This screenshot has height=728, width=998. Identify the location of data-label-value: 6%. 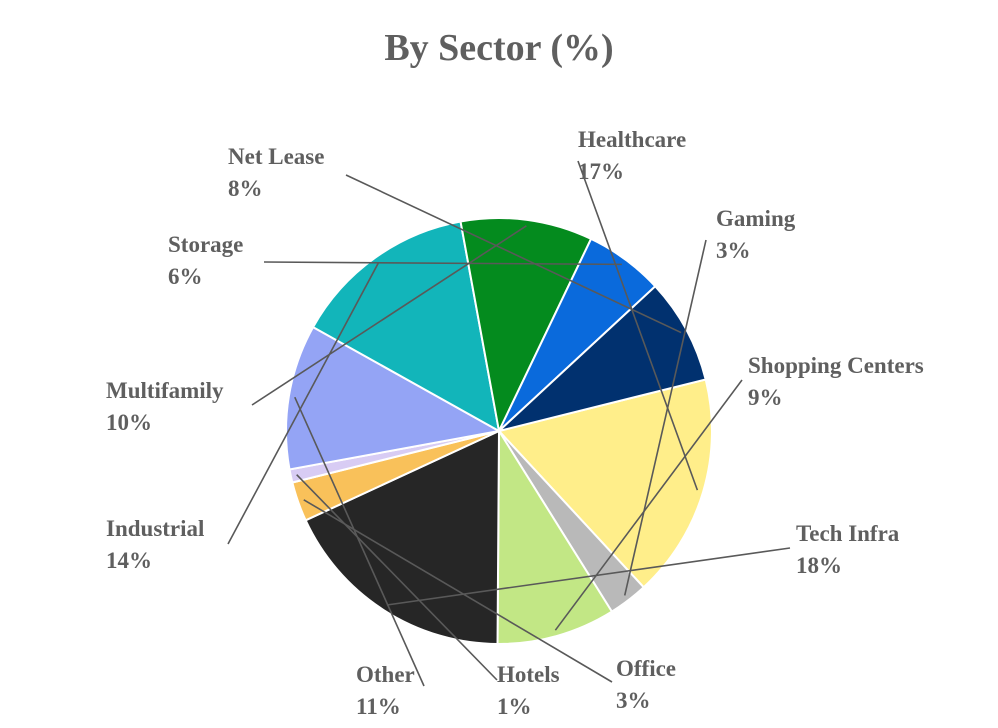
(185, 276).